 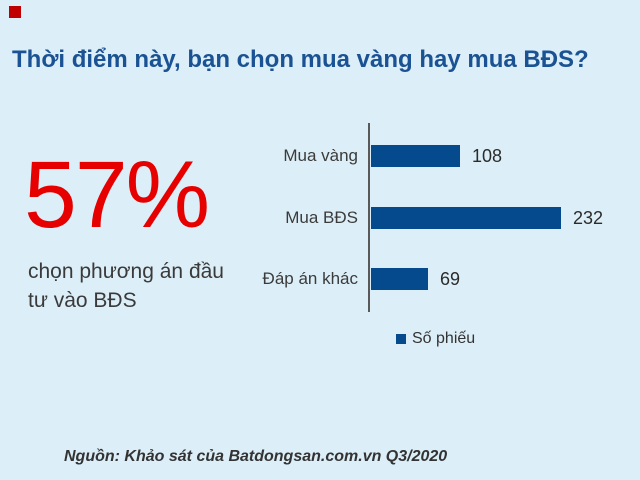 I want to click on chart-axis-line, so click(x=369, y=217).